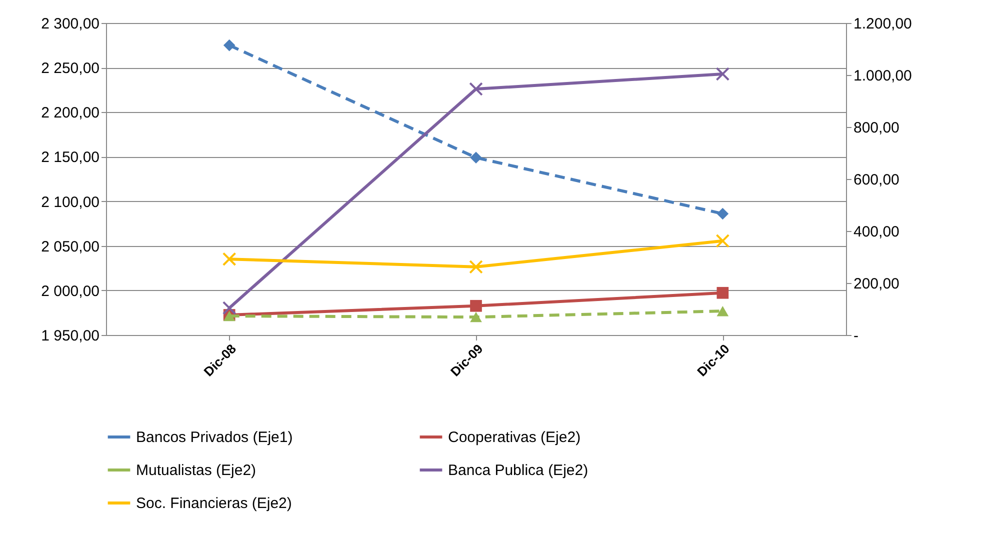 This screenshot has width=995, height=557. What do you see at coordinates (70, 336) in the screenshot?
I see `y-tick-label: 1 950,00` at bounding box center [70, 336].